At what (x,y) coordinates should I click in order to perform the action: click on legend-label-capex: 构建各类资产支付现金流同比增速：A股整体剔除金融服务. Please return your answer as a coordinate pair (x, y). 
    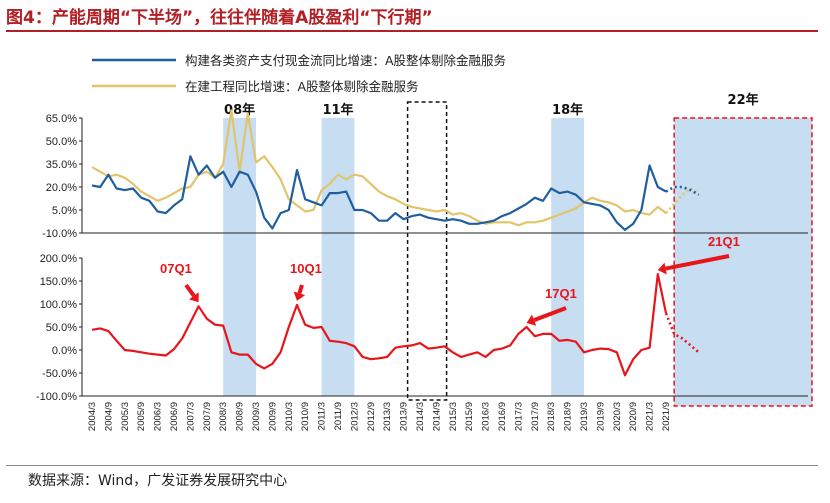
    Looking at the image, I should click on (345, 60).